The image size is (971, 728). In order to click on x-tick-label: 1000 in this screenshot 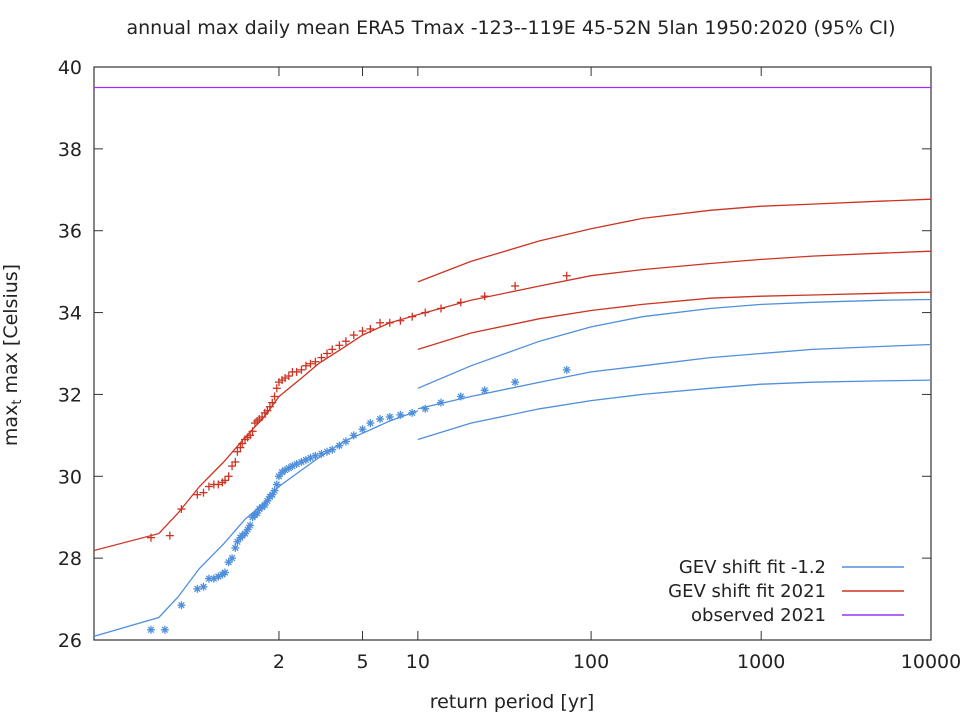, I will do `click(761, 662)`.